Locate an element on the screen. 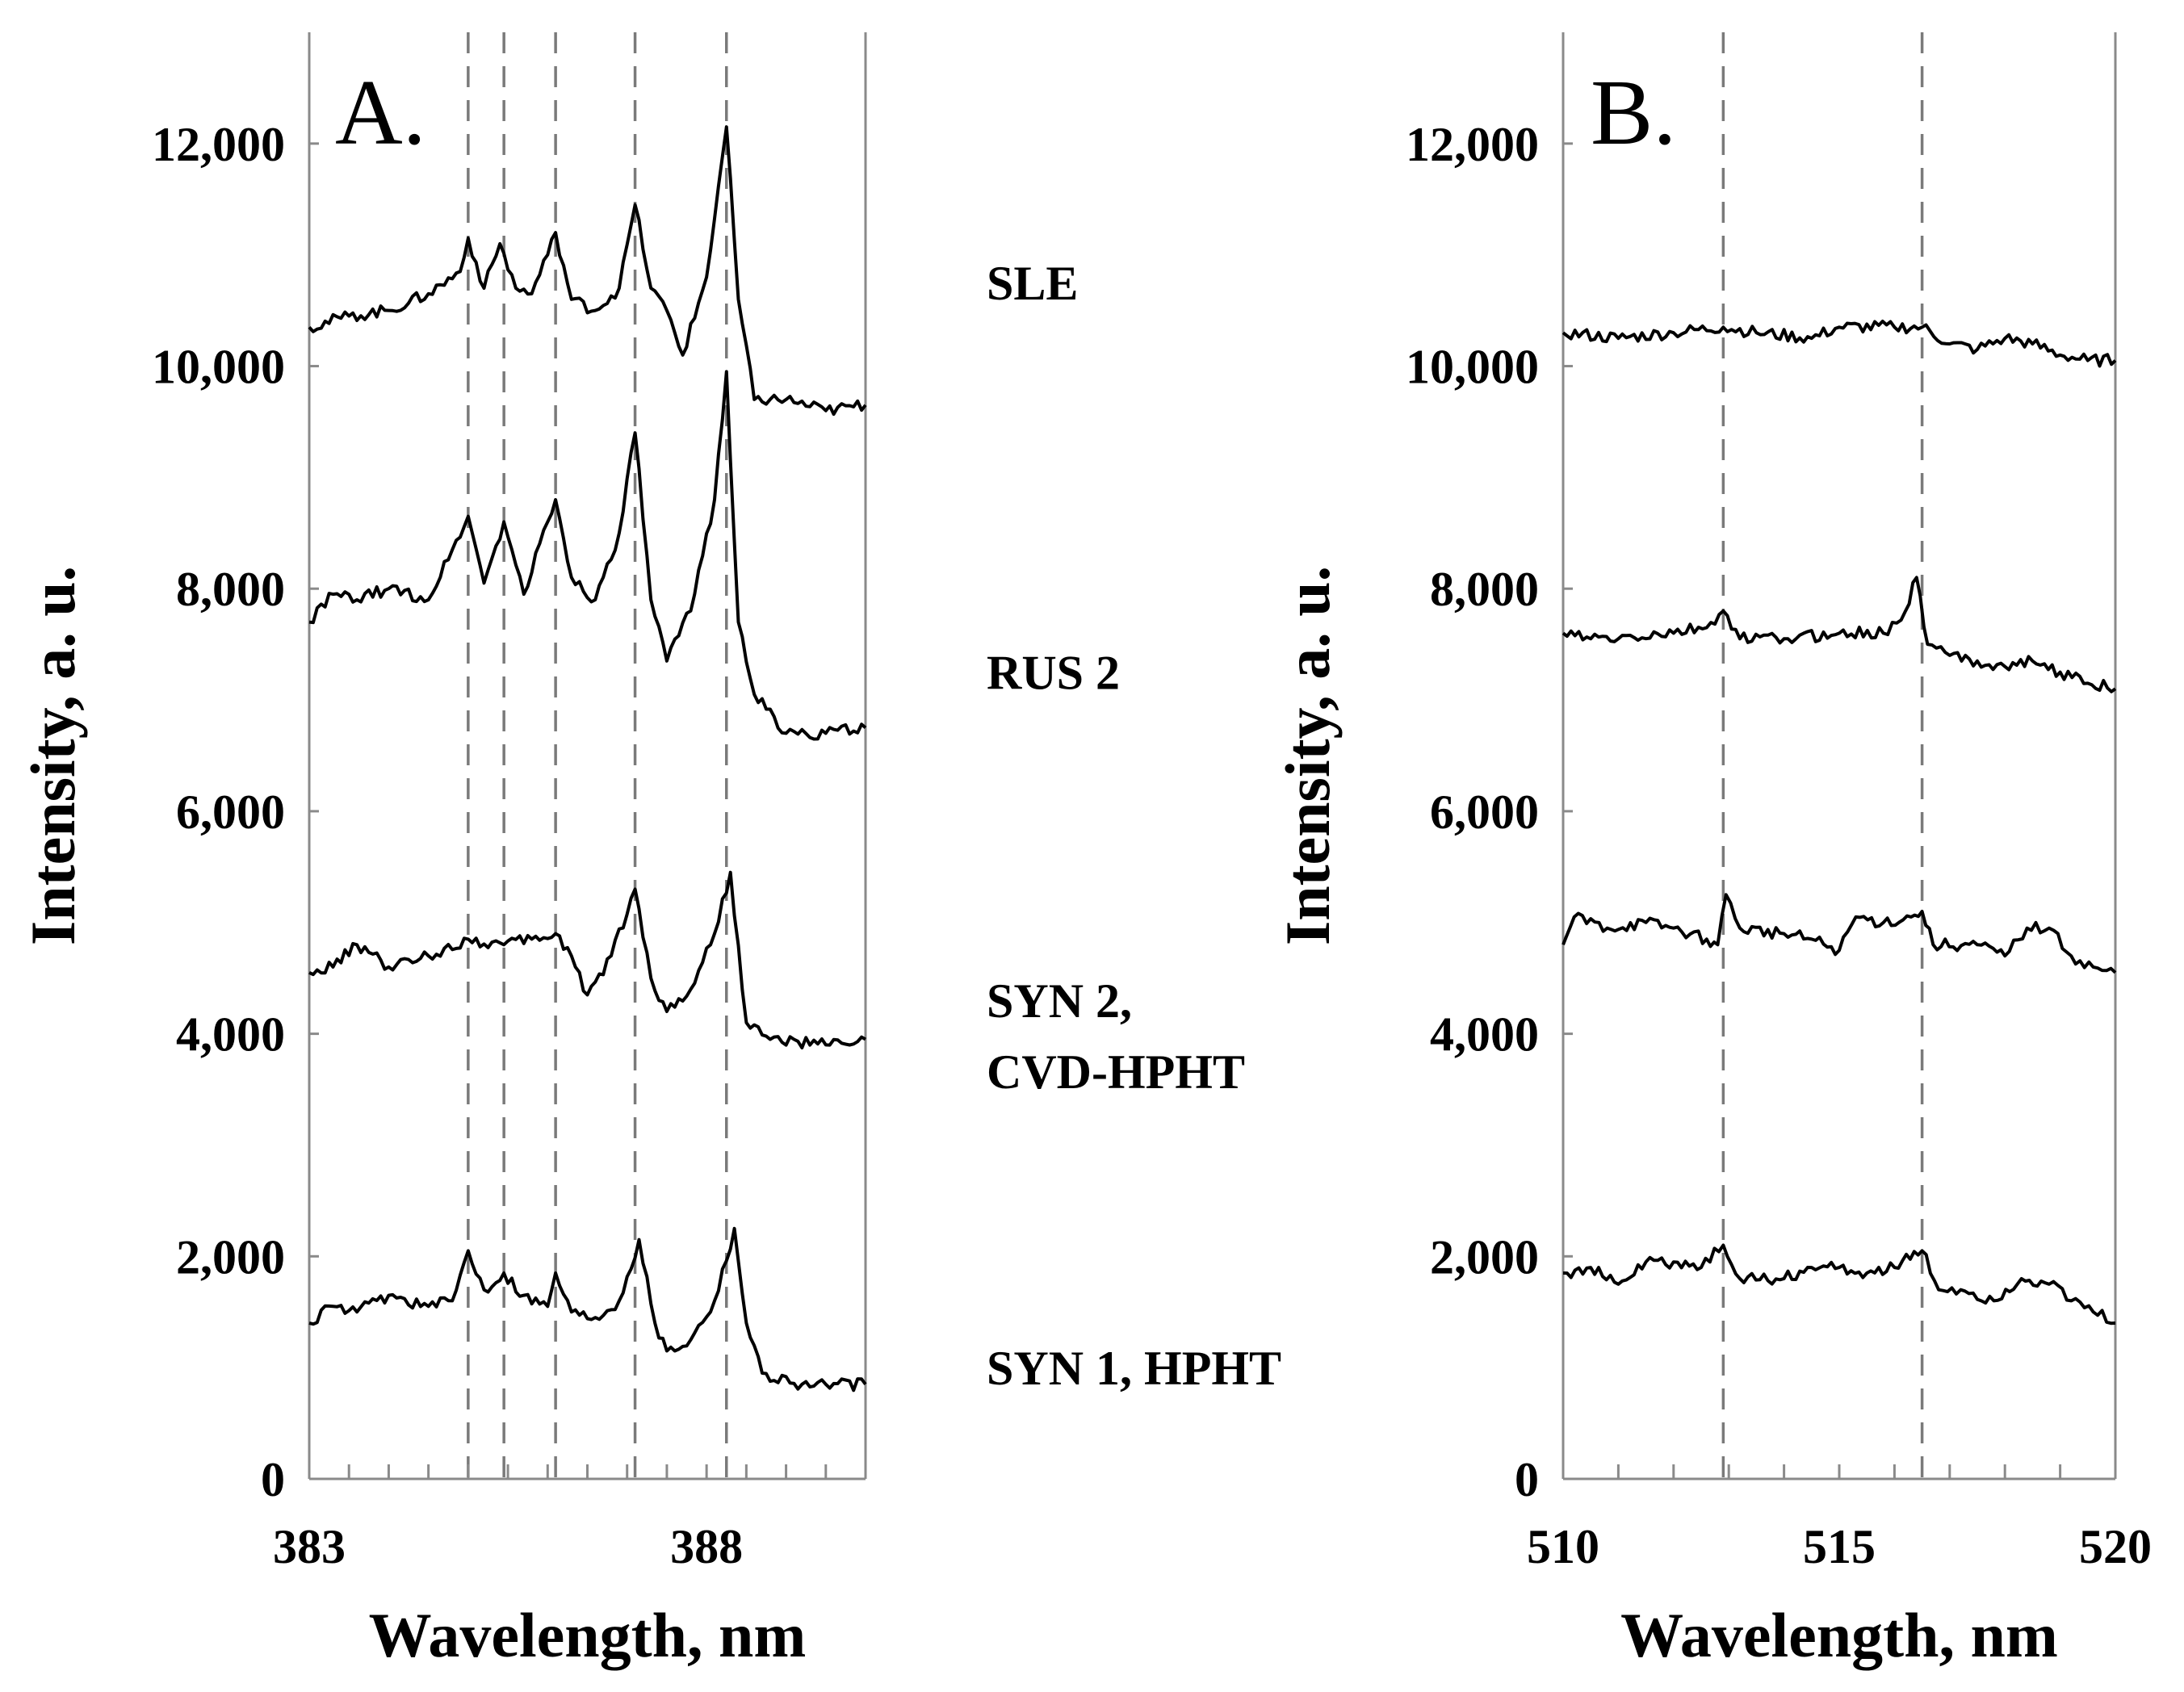 The width and height of the screenshot is (2184, 1692). x-tick-label: 383 is located at coordinates (309, 1547).